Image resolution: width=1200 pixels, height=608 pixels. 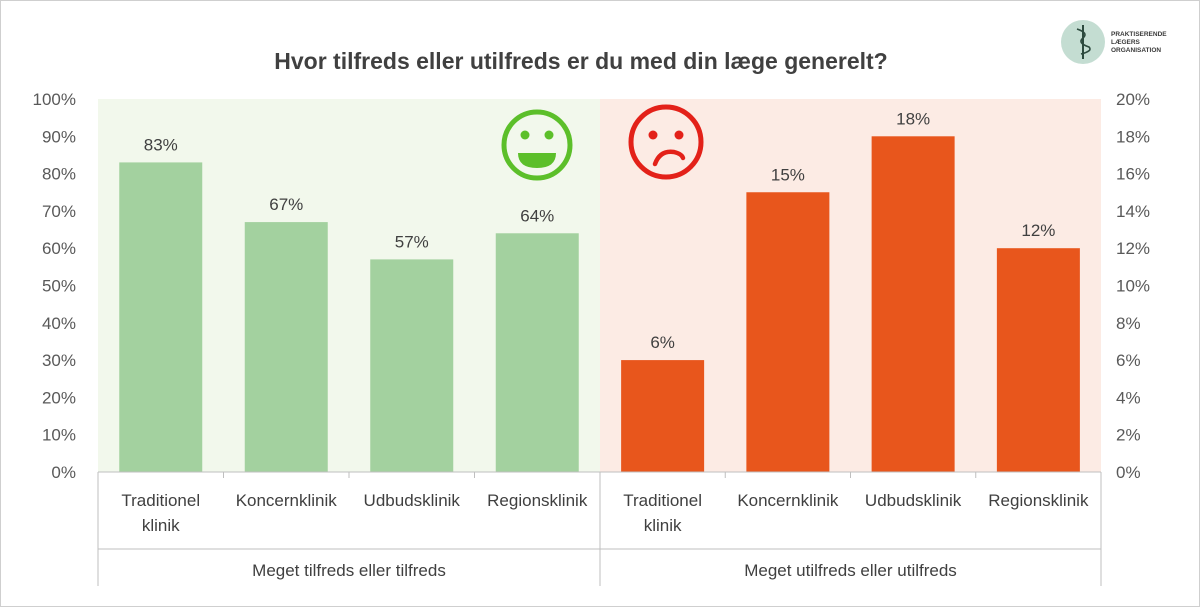 I want to click on left-tick-label: 10%, so click(x=59, y=435).